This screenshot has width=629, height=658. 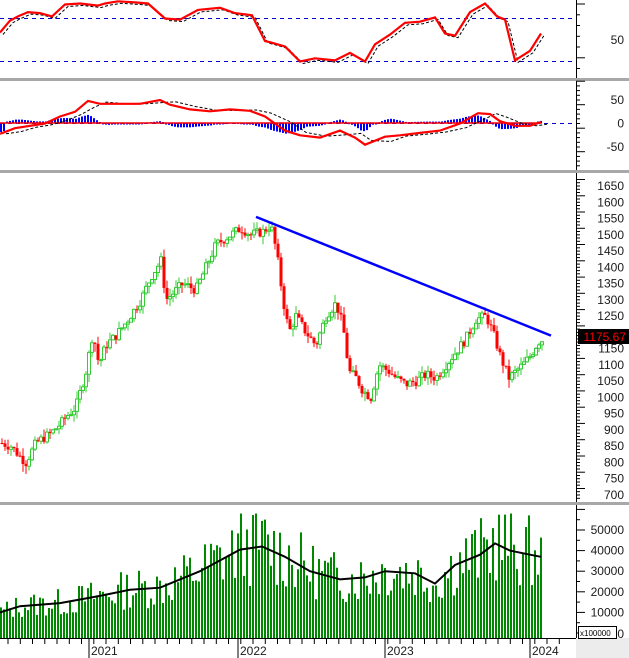 What do you see at coordinates (610, 284) in the screenshot?
I see `price-axis-label: 1350` at bounding box center [610, 284].